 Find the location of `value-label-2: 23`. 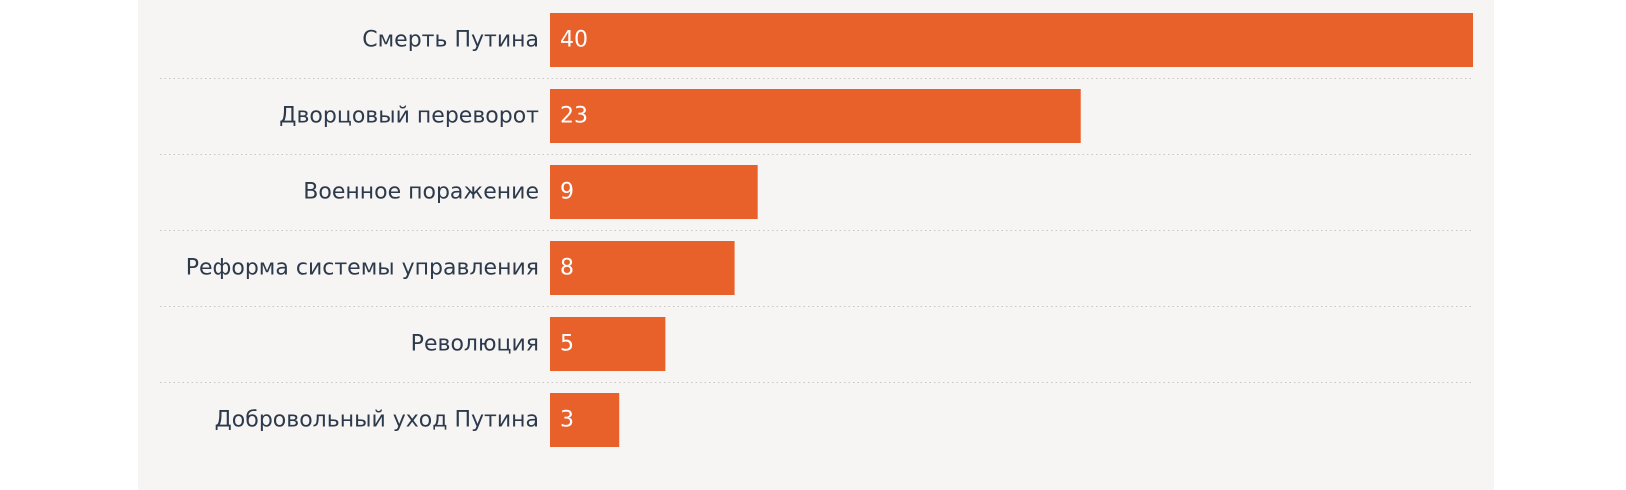

value-label-2: 23 is located at coordinates (574, 116).